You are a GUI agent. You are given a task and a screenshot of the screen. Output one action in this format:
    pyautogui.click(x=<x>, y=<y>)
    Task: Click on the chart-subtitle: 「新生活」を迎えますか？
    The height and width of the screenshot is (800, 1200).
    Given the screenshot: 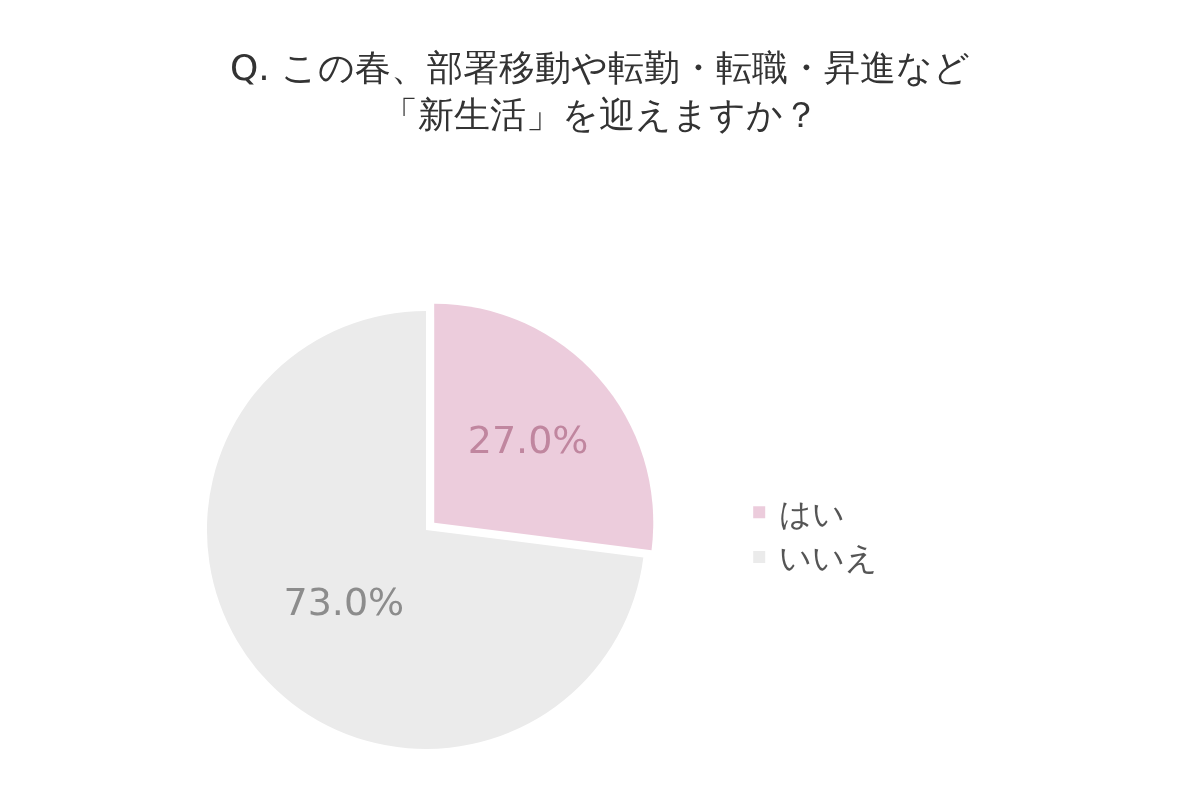 What is the action you would take?
    pyautogui.click(x=600, y=114)
    